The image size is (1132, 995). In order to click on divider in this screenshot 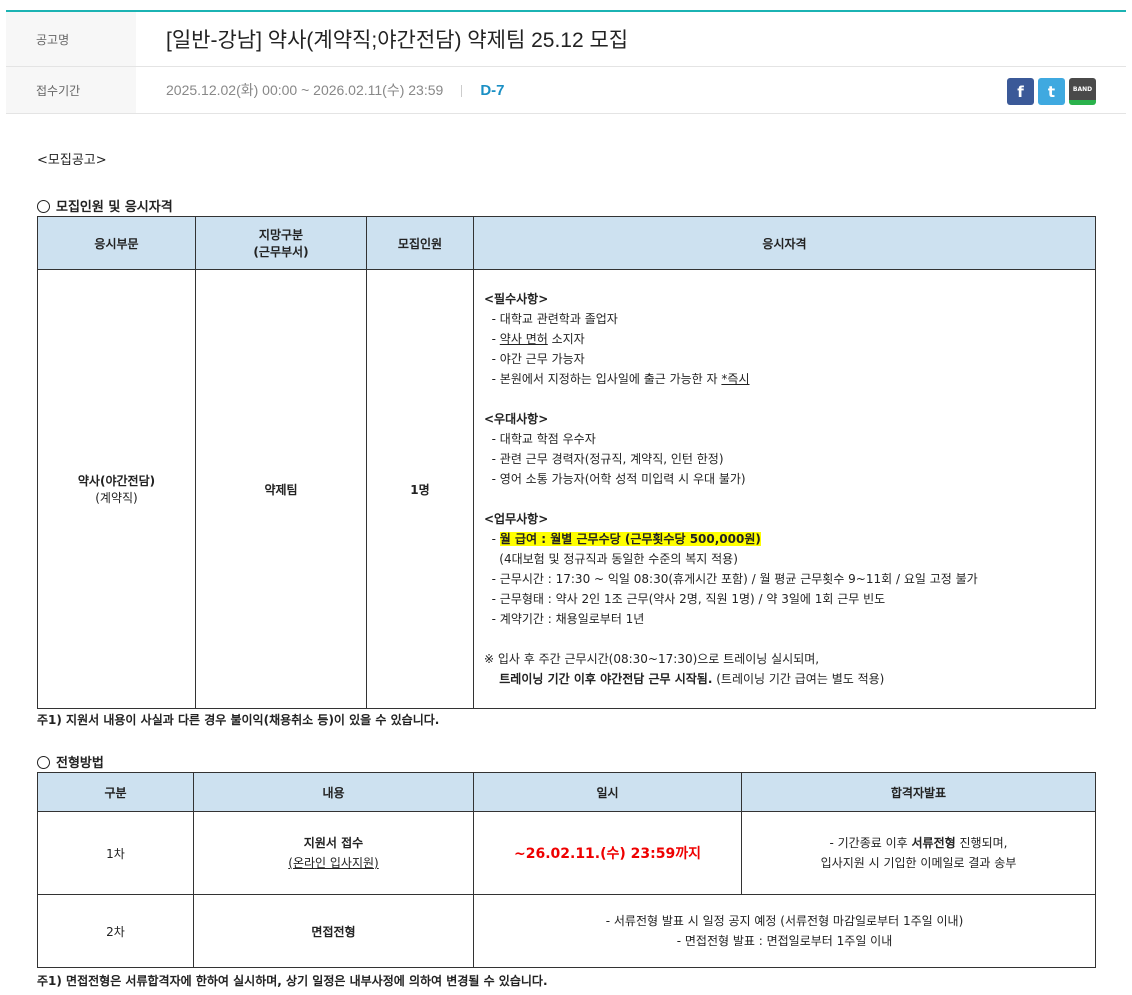, I will do `click(462, 91)`.